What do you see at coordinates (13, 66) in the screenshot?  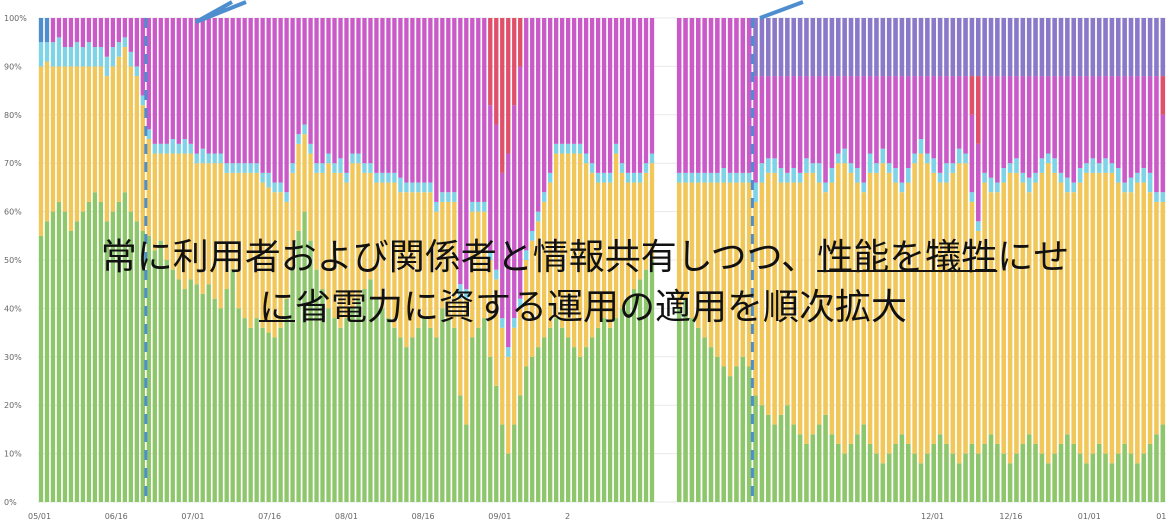 I see `y-tick-label: 90%` at bounding box center [13, 66].